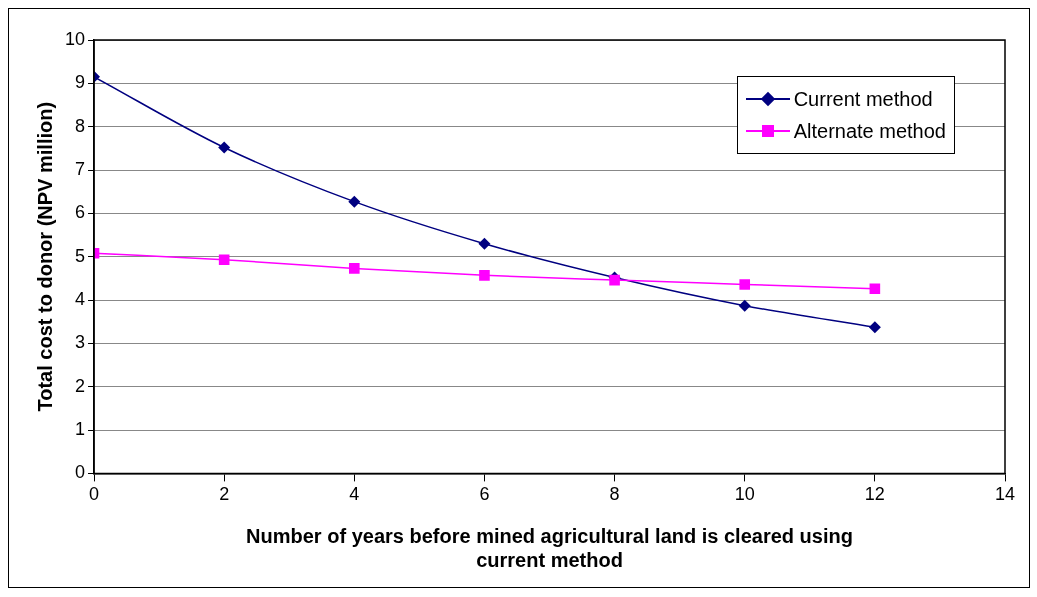 This screenshot has height=597, width=1037. I want to click on x-tick-label: 6, so click(484, 494).